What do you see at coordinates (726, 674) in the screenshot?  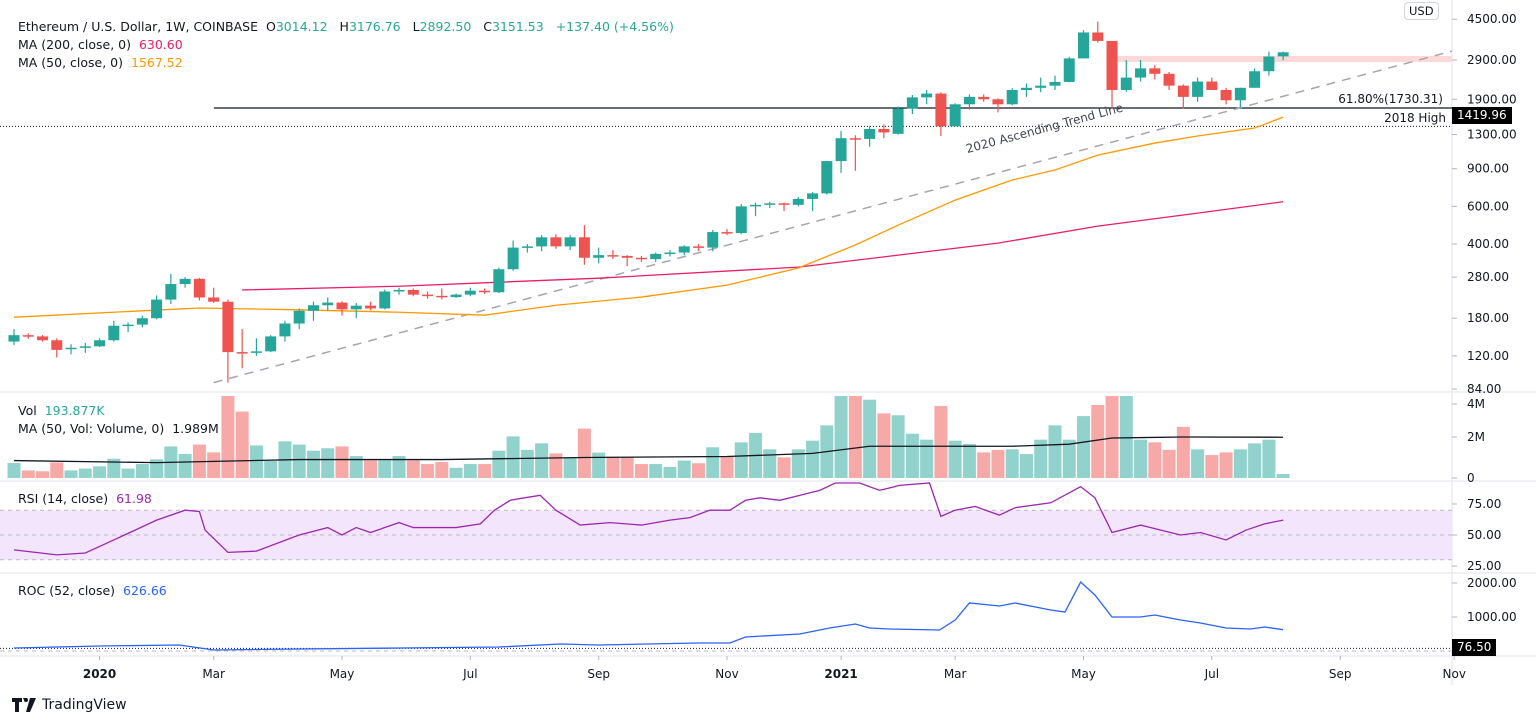 I see `time-tick-label: Nov` at bounding box center [726, 674].